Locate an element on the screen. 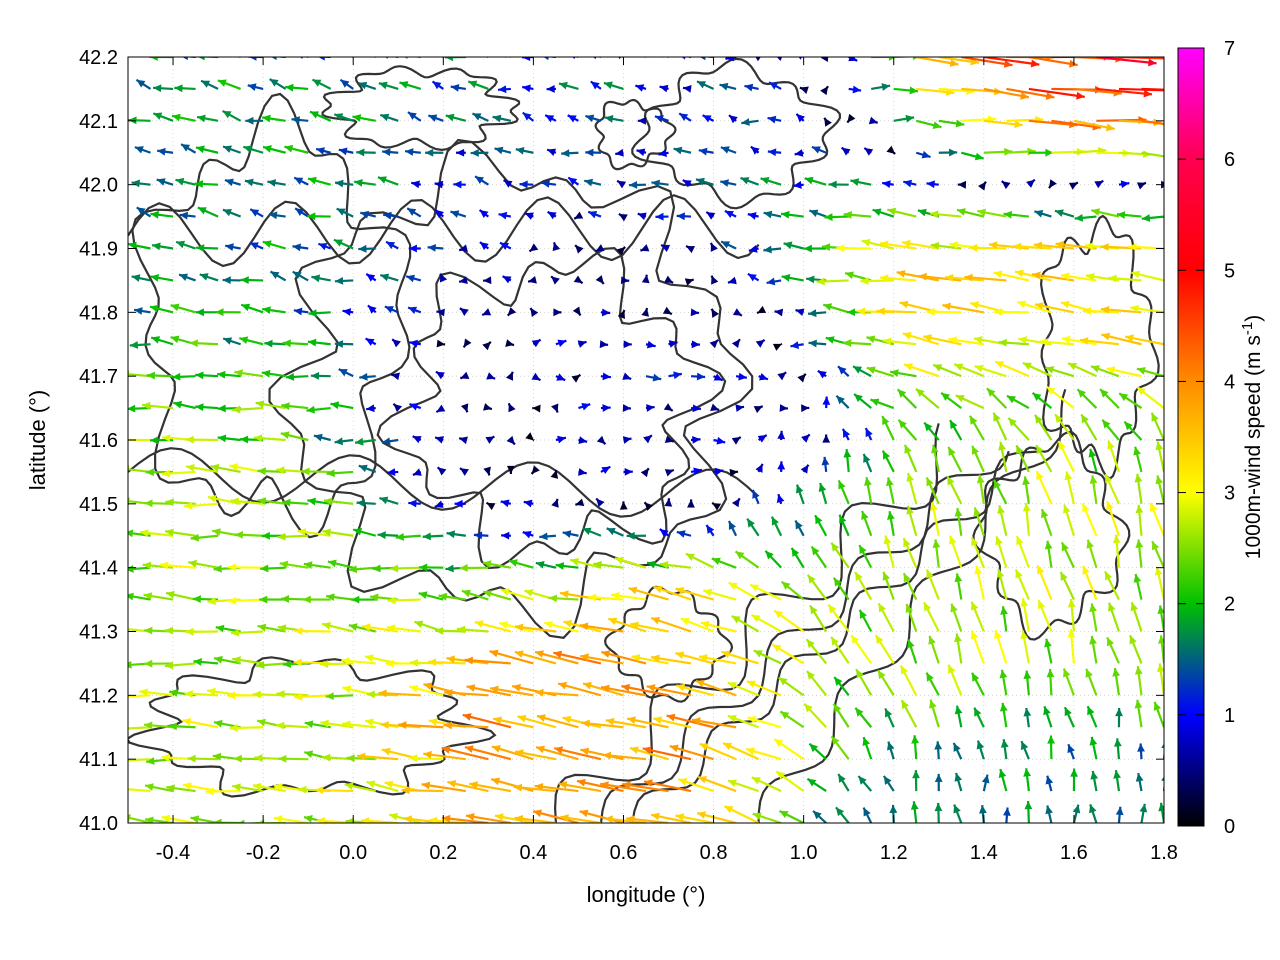 Image resolution: width=1280 pixels, height=960 pixels. y-tick-label: 41.6 is located at coordinates (98, 441).